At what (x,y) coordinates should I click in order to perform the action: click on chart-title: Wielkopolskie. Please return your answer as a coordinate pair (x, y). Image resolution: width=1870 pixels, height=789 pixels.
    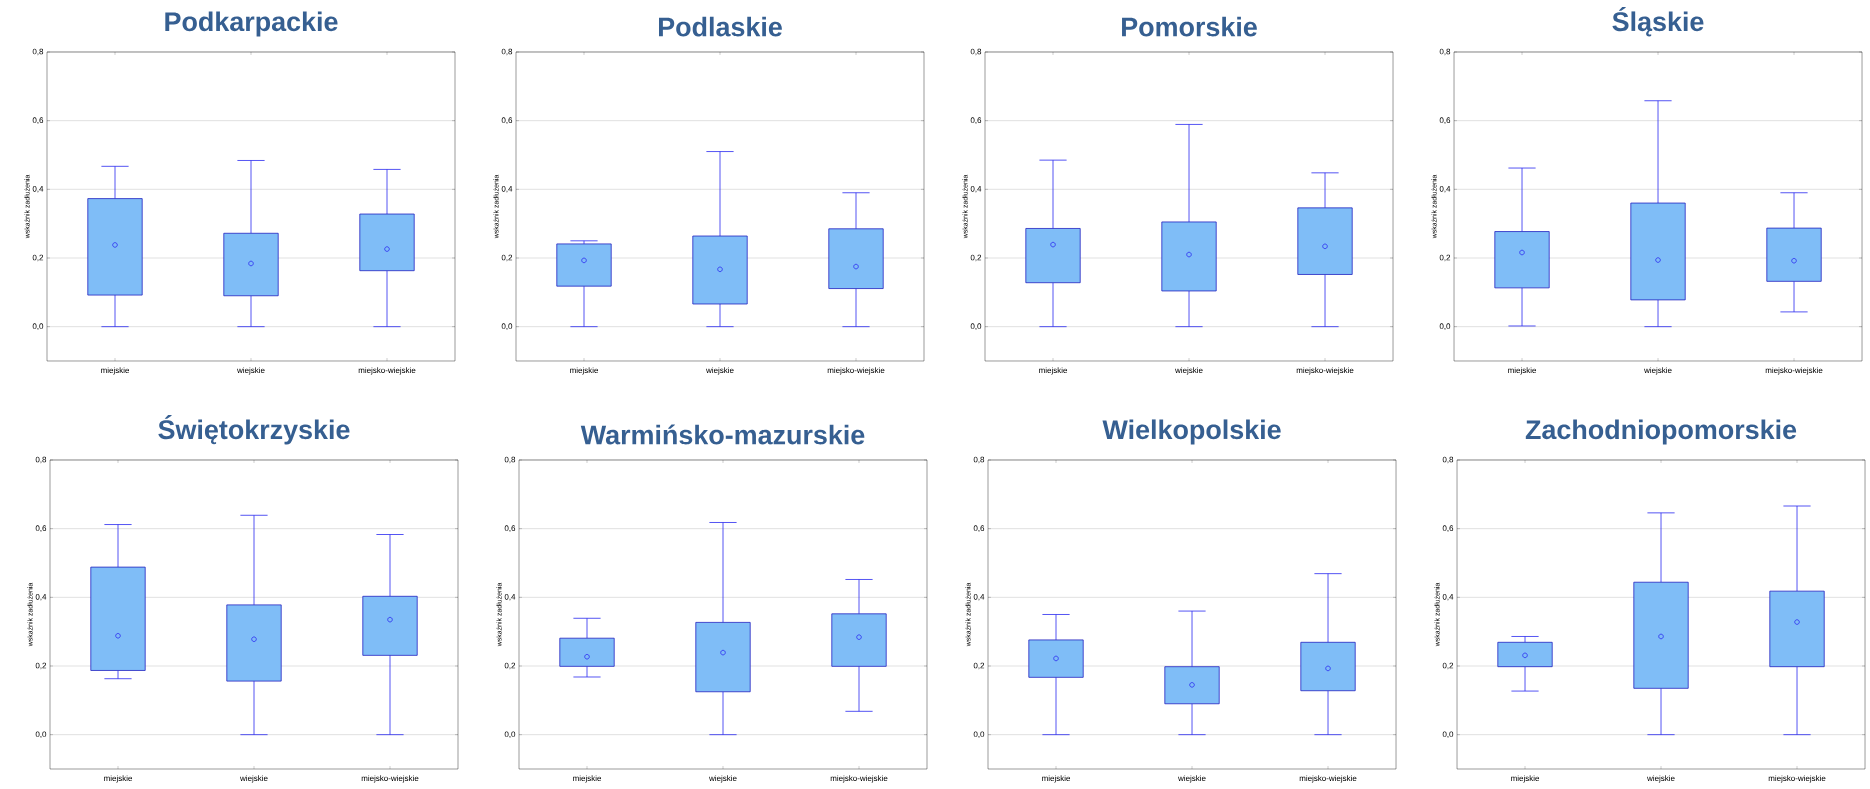
    Looking at the image, I should click on (1191, 432).